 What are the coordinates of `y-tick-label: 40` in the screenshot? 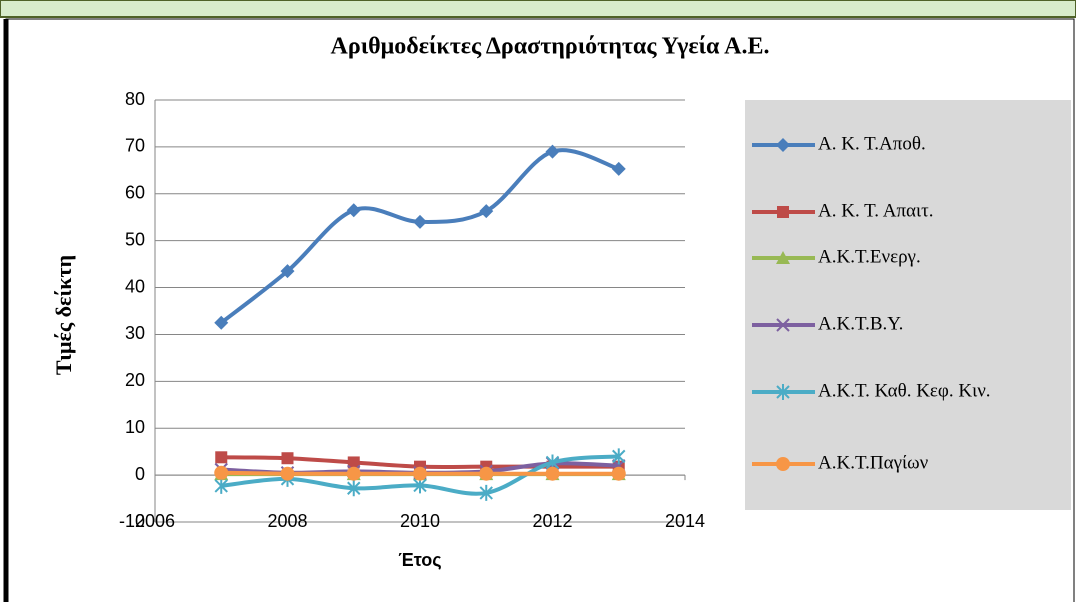 It's located at (135, 286).